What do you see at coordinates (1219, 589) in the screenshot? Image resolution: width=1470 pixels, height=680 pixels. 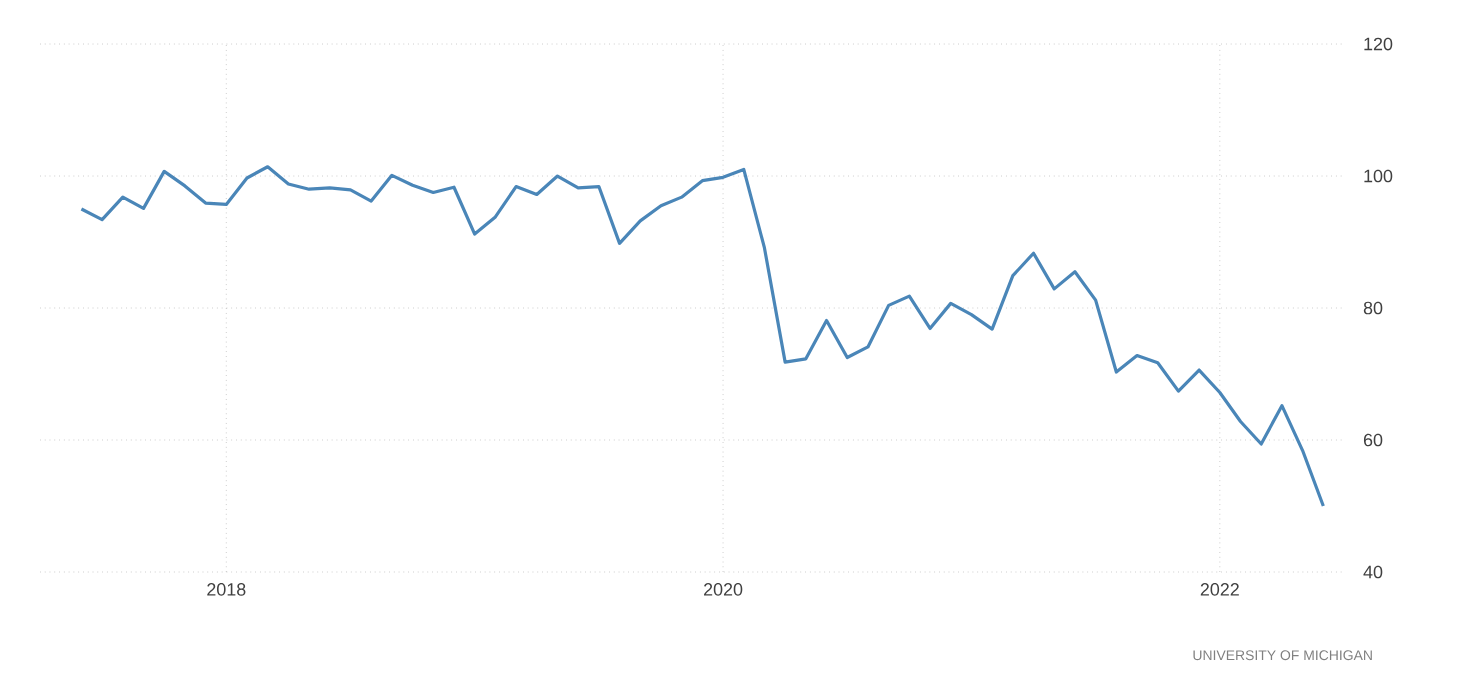 I see `x-tick-label: 2022` at bounding box center [1219, 589].